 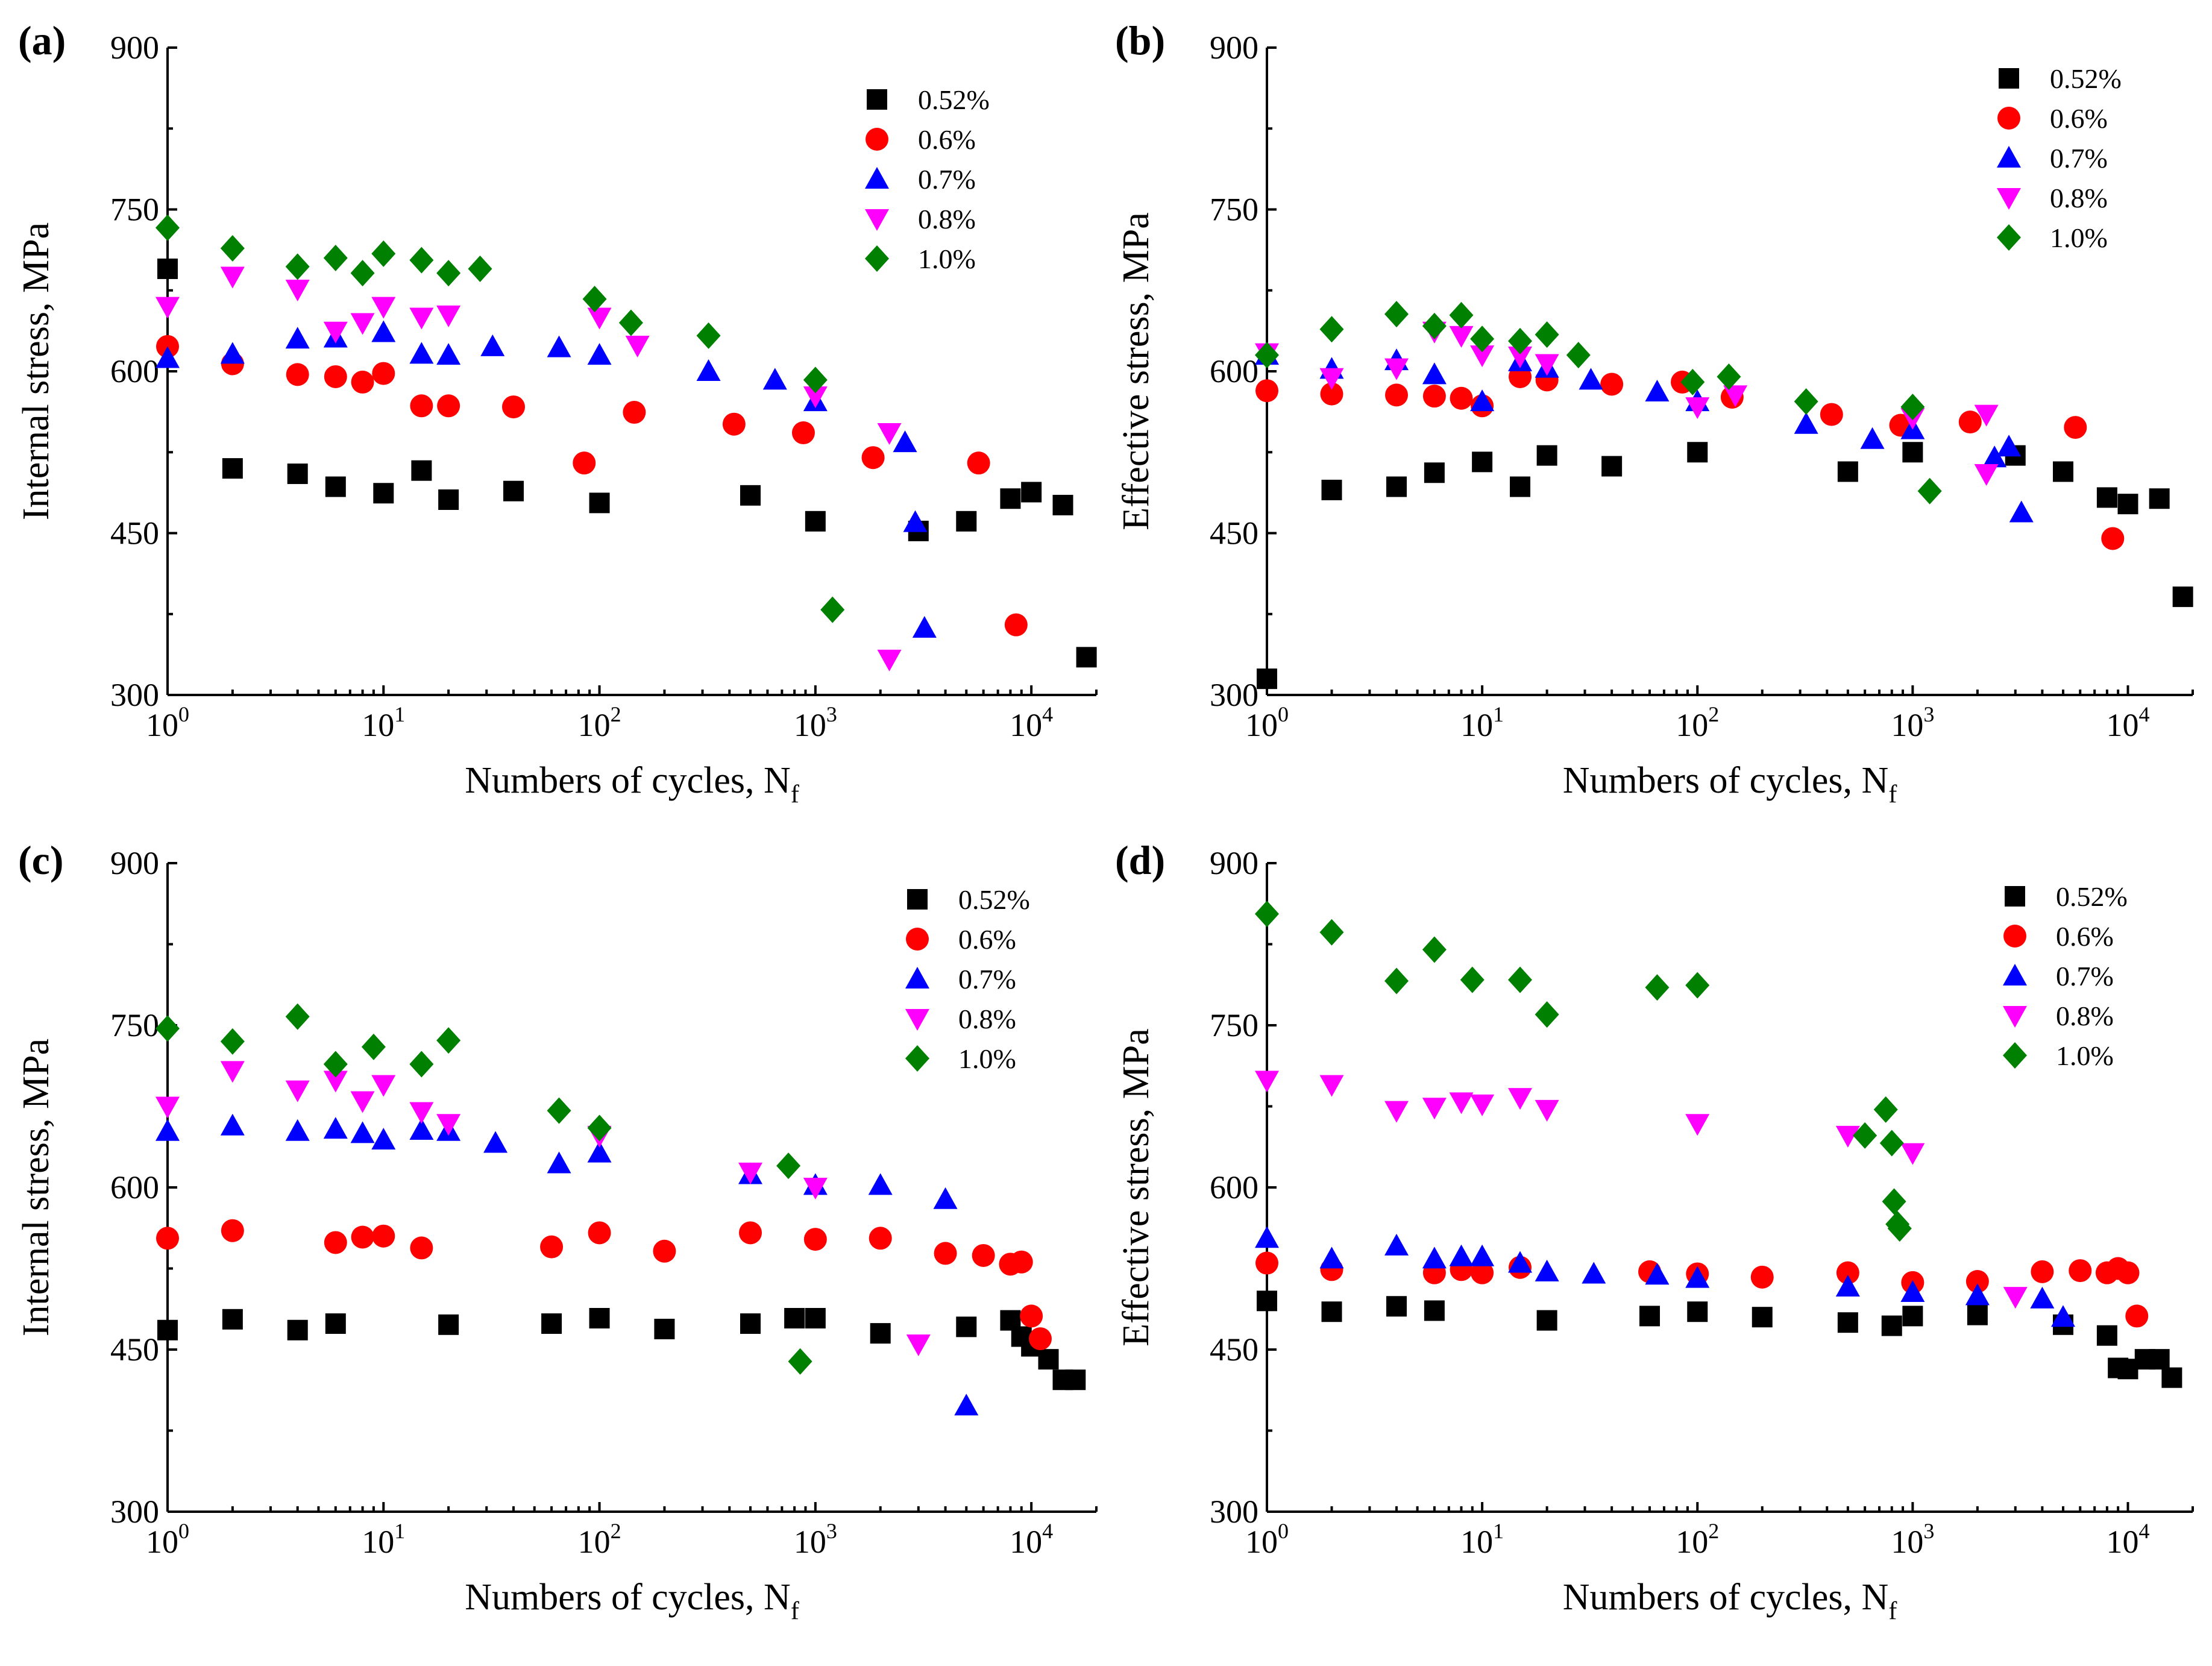 What do you see at coordinates (2085, 936) in the screenshot?
I see `legend-label: 0.6%` at bounding box center [2085, 936].